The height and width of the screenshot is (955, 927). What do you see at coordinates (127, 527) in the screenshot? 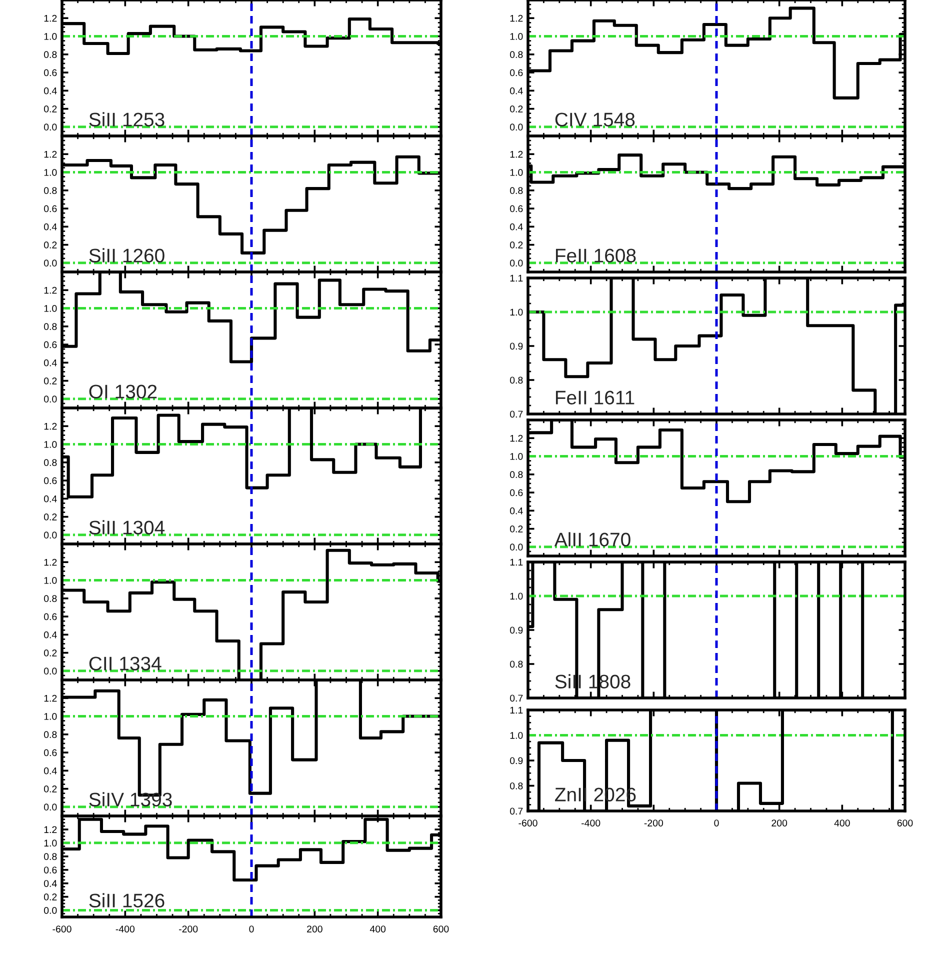
I see `annotation: SiII 1304` at bounding box center [127, 527].